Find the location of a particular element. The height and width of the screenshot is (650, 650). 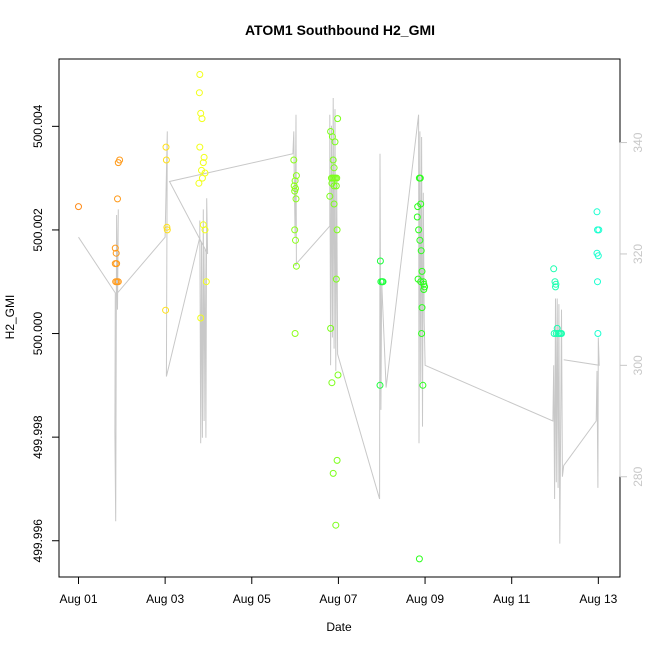

y-tick-label: 500.000 is located at coordinates (38, 334).